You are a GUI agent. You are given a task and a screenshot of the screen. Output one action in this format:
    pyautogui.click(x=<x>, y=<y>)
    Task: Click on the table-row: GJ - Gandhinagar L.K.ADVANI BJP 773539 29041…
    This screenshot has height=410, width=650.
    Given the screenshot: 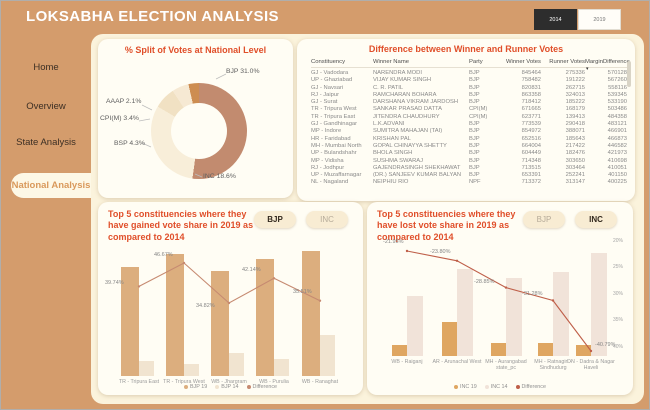 What is the action you would take?
    pyautogui.click(x=469, y=124)
    